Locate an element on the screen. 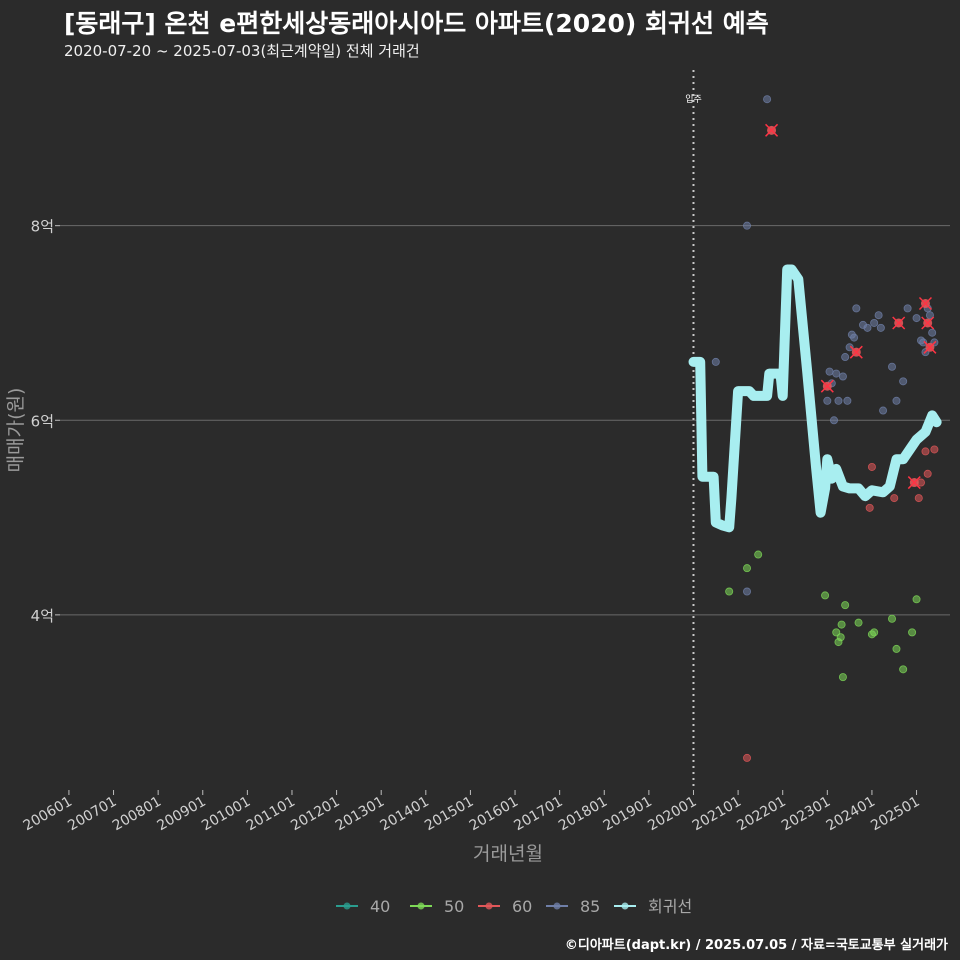 Image resolution: width=960 pixels, height=960 pixels. y-axis-label: 매매가(원) is located at coordinates (16, 430).